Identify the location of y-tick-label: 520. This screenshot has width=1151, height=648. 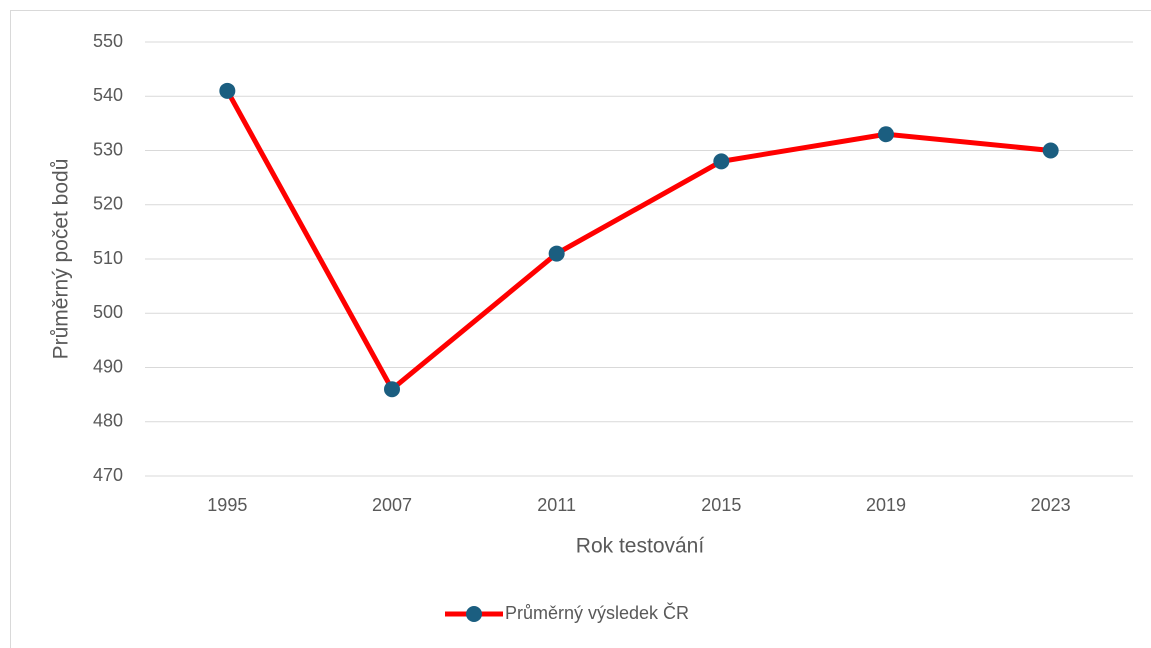
(108, 204).